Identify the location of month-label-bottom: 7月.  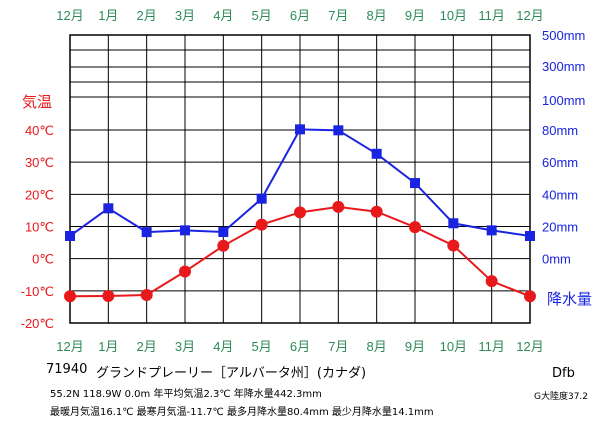
(338, 346).